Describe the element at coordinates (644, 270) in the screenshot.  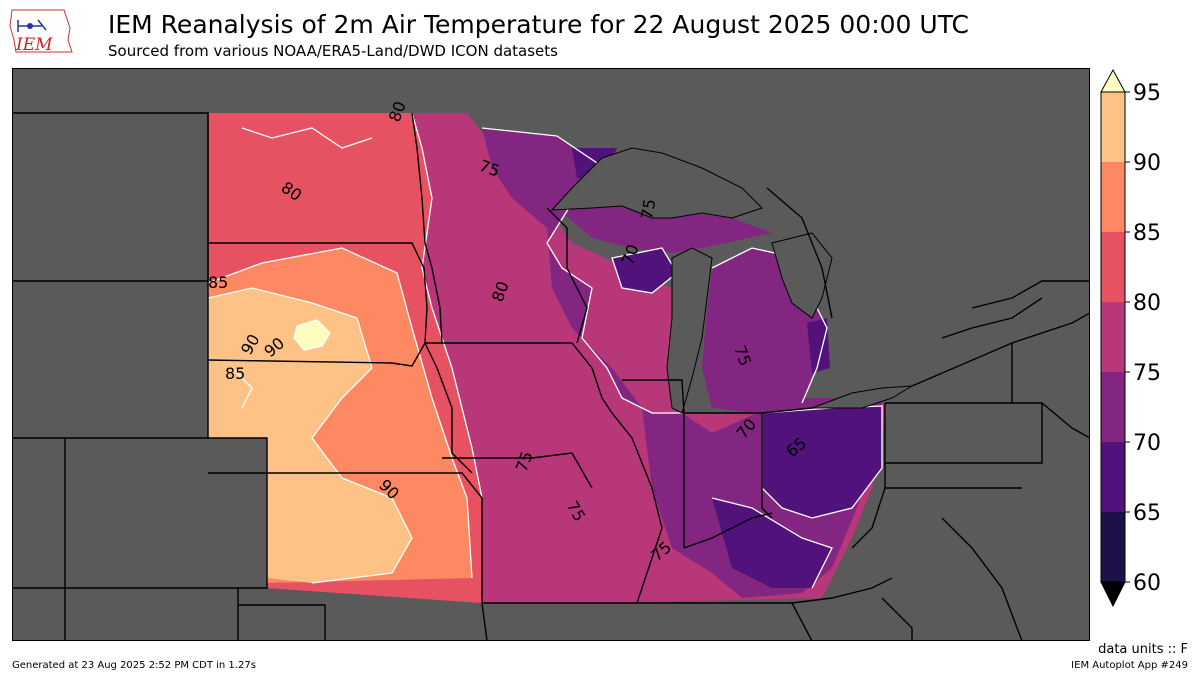
I see `band-65-70-wi` at that location.